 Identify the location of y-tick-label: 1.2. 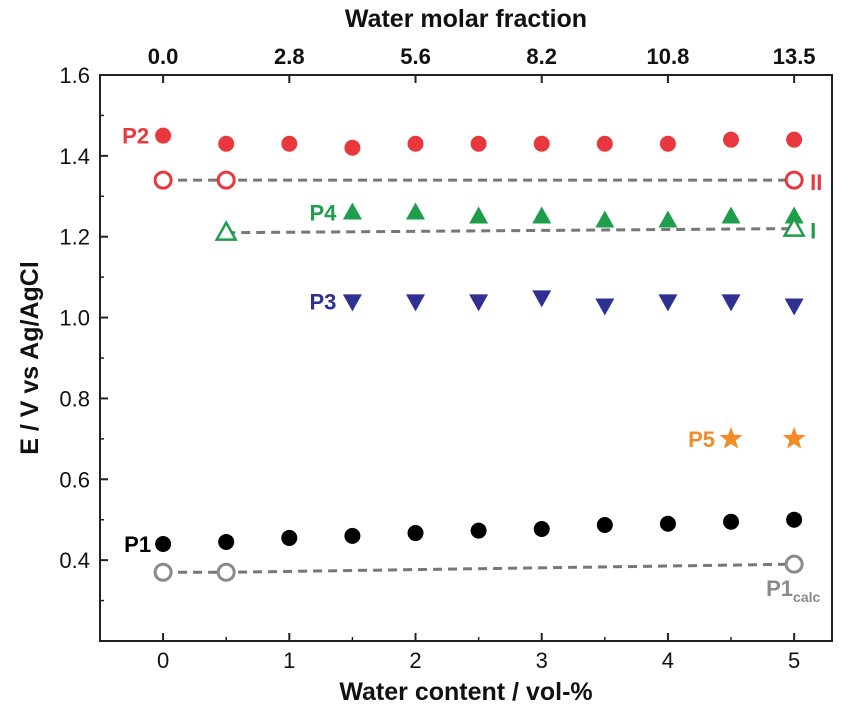
(74, 237).